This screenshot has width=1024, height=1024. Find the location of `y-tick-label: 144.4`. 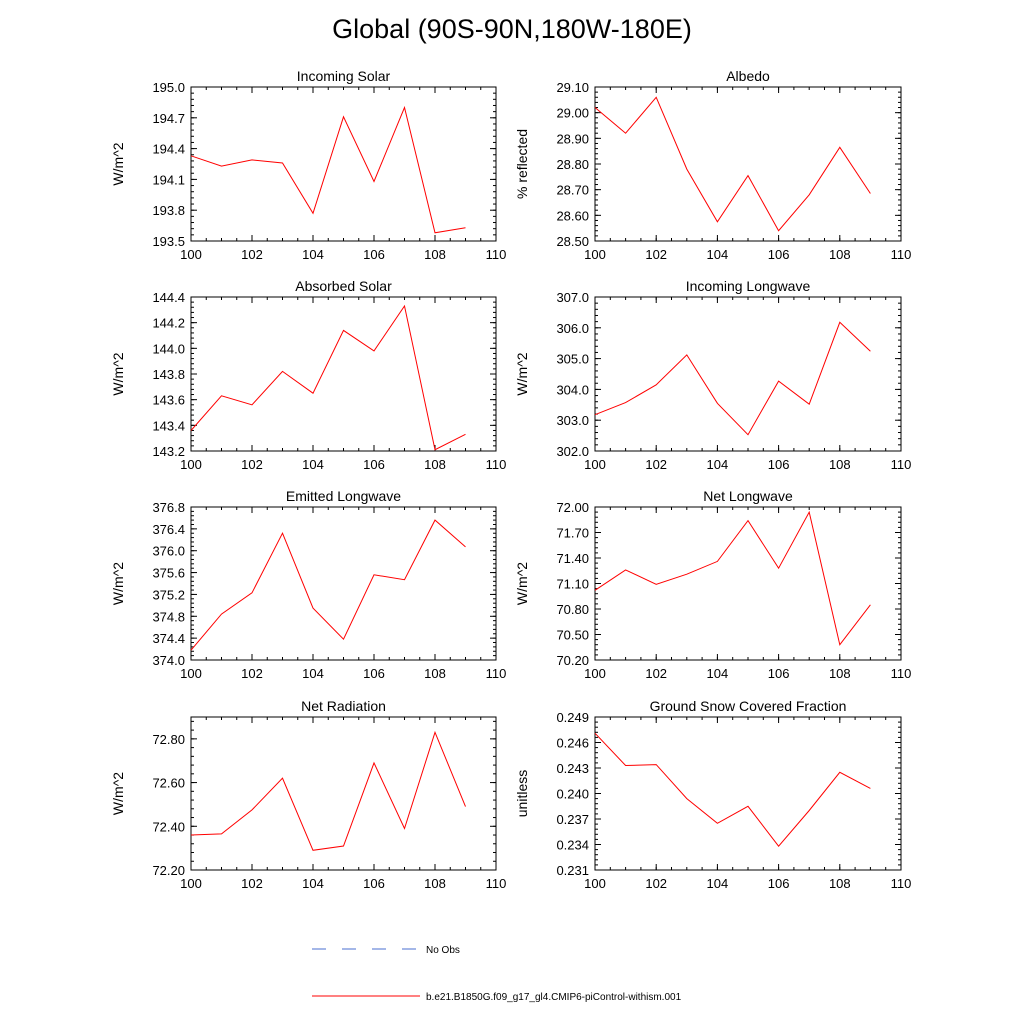

y-tick-label: 144.4 is located at coordinates (168, 297).